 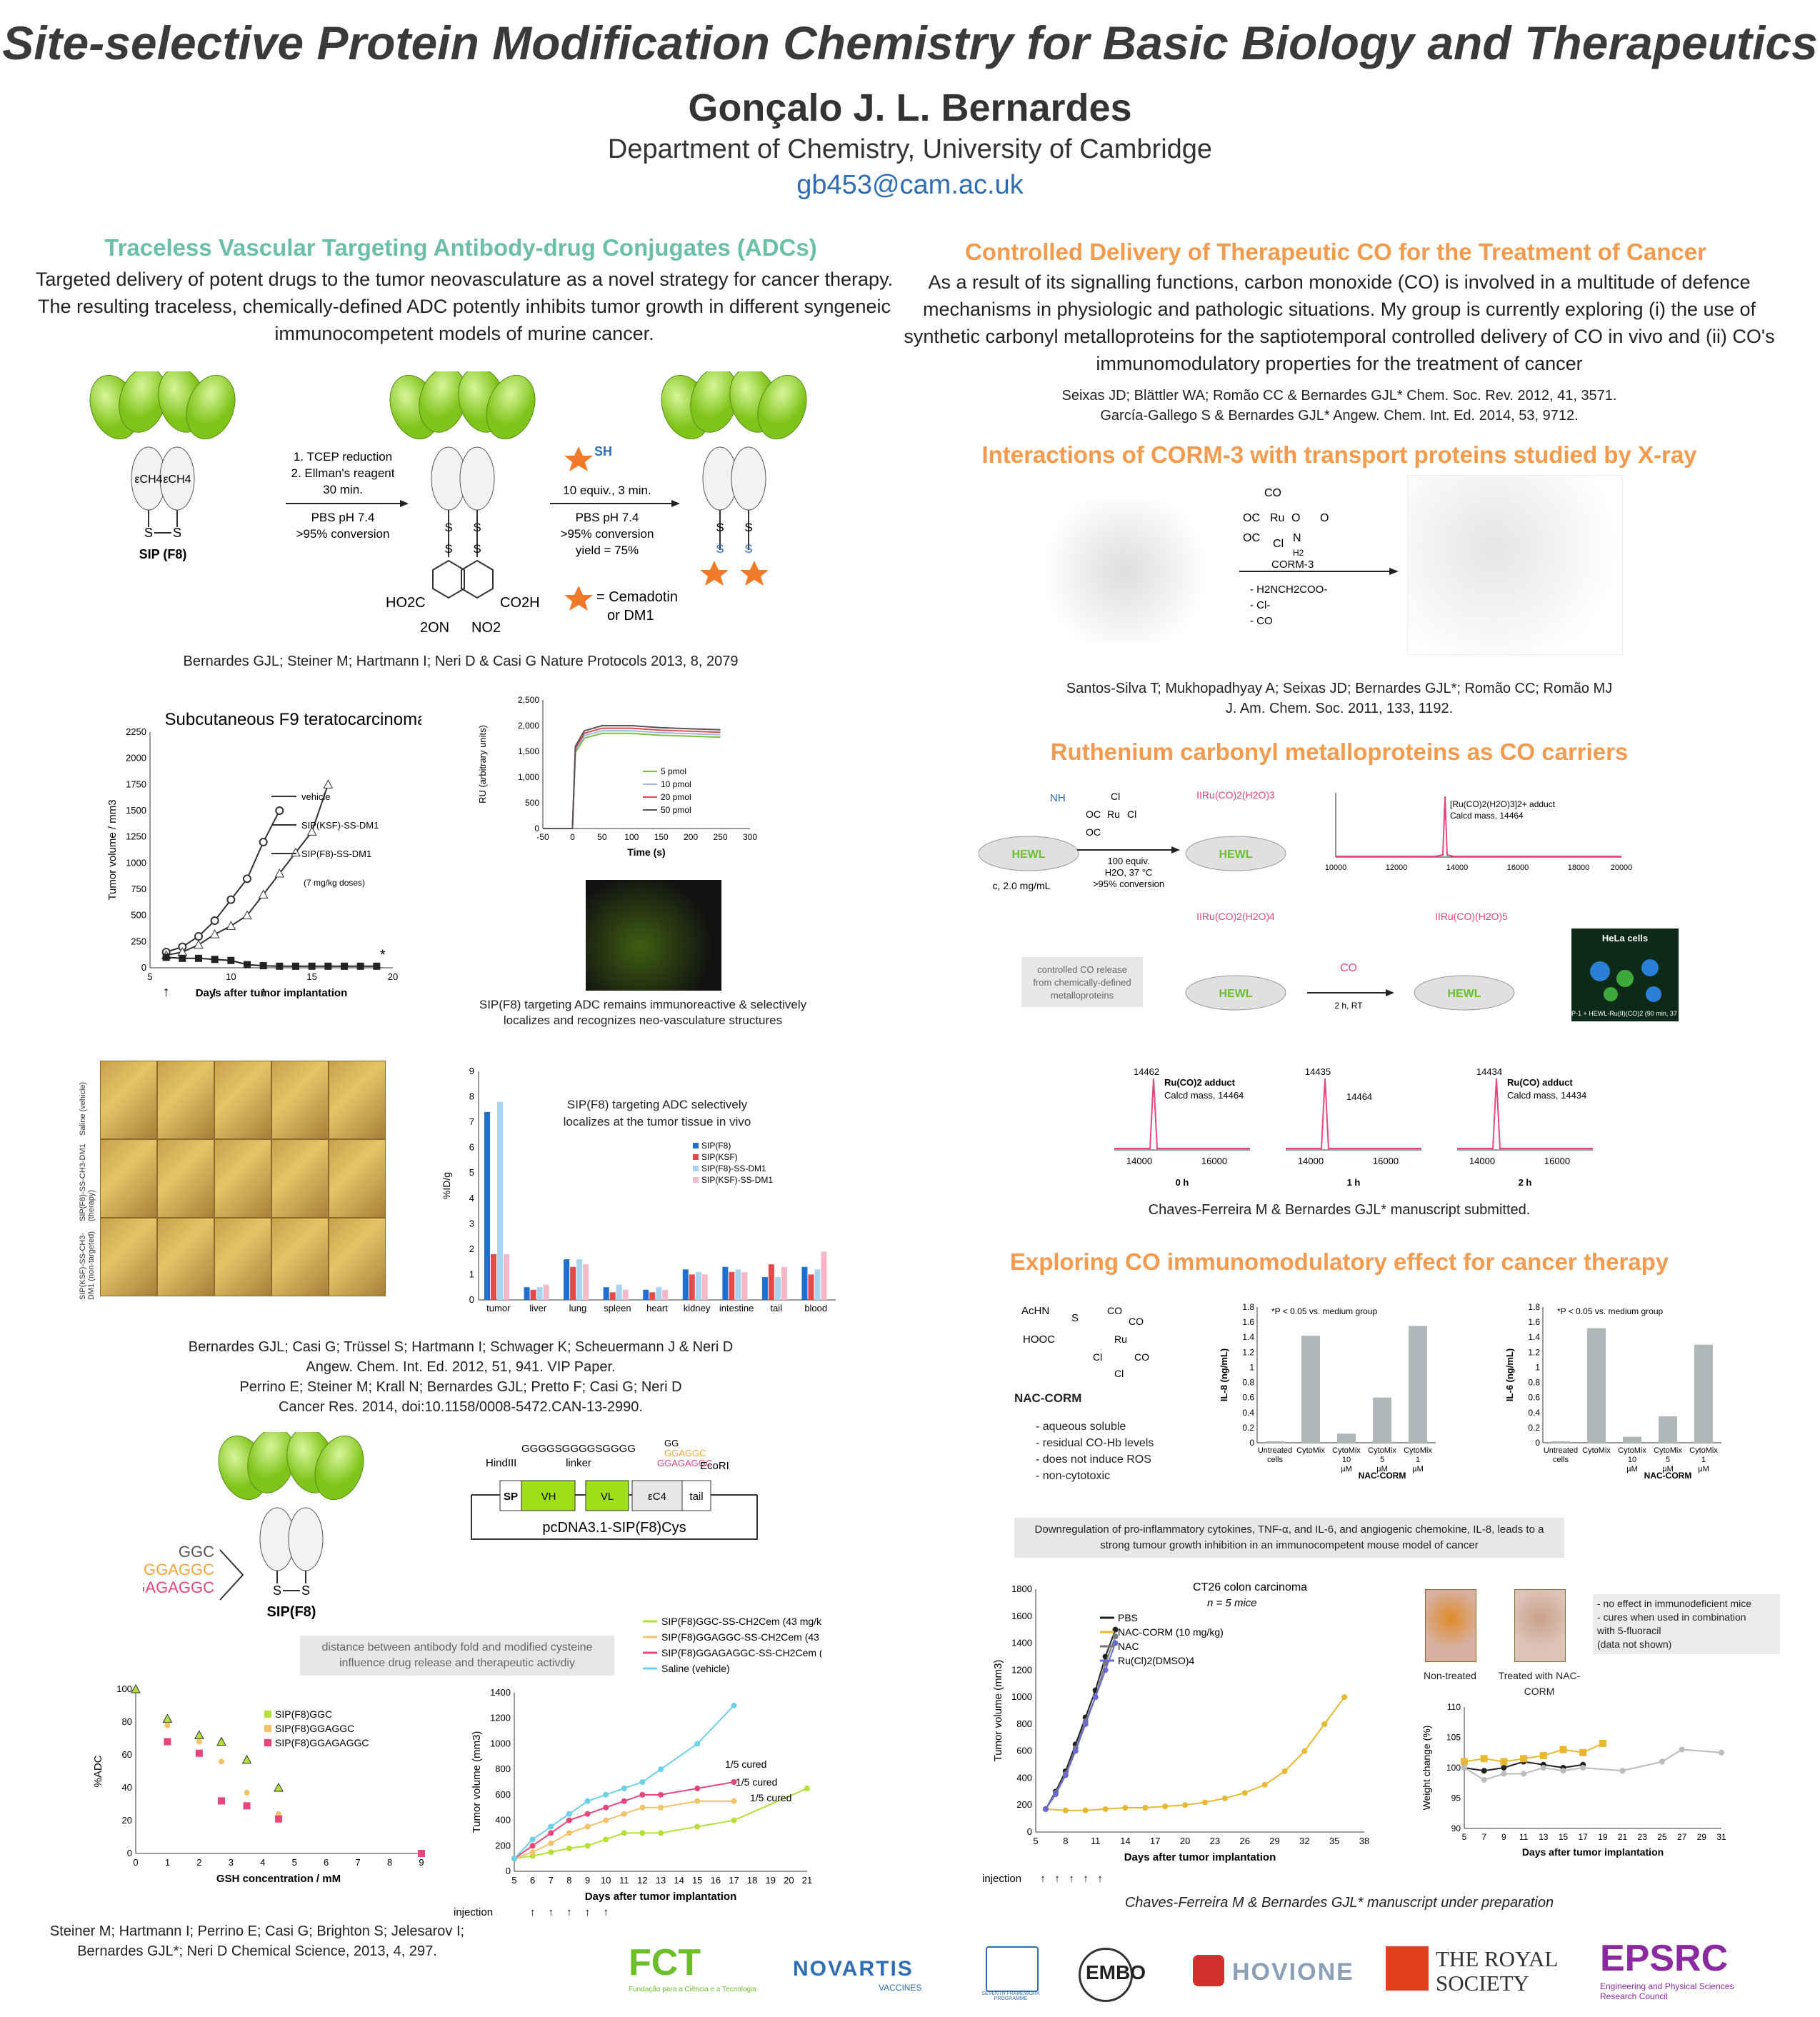 What do you see at coordinates (1534, 1428) in the screenshot?
I see `y-tick-label: 0.2` at bounding box center [1534, 1428].